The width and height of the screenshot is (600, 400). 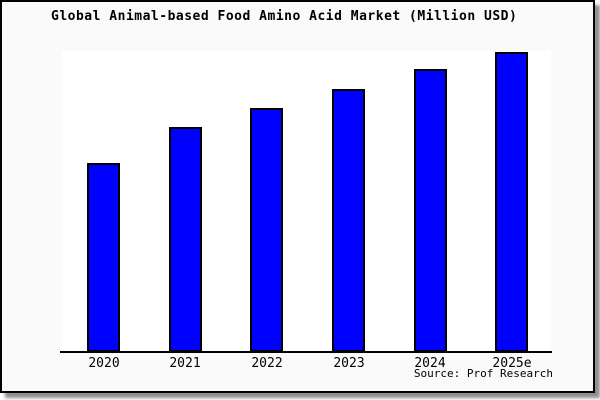 What do you see at coordinates (267, 363) in the screenshot?
I see `x-tick-label-2022: 2022` at bounding box center [267, 363].